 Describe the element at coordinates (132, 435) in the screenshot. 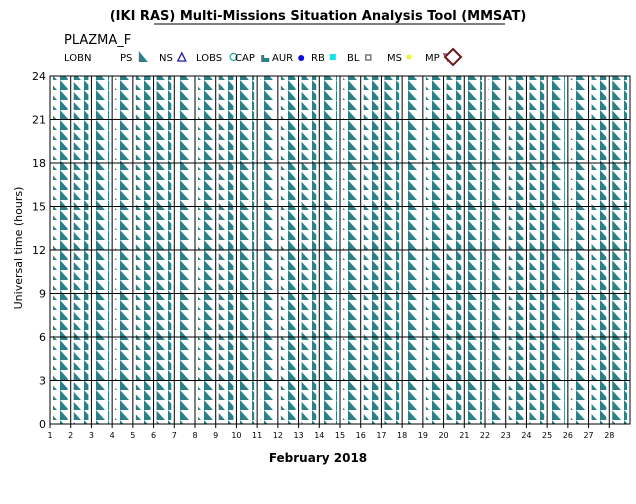

I see `x-tick-label-5: 5` at that location.